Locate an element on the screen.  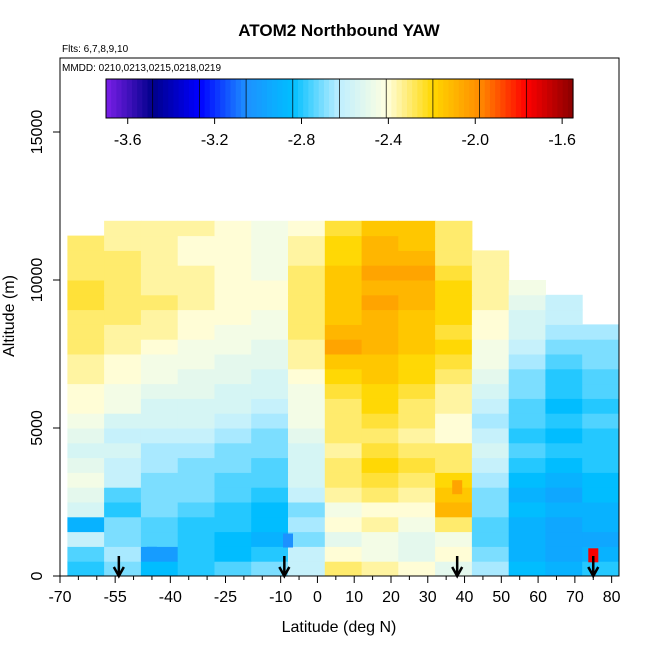
colorbar-tick-label: -1.6 is located at coordinates (562, 140).